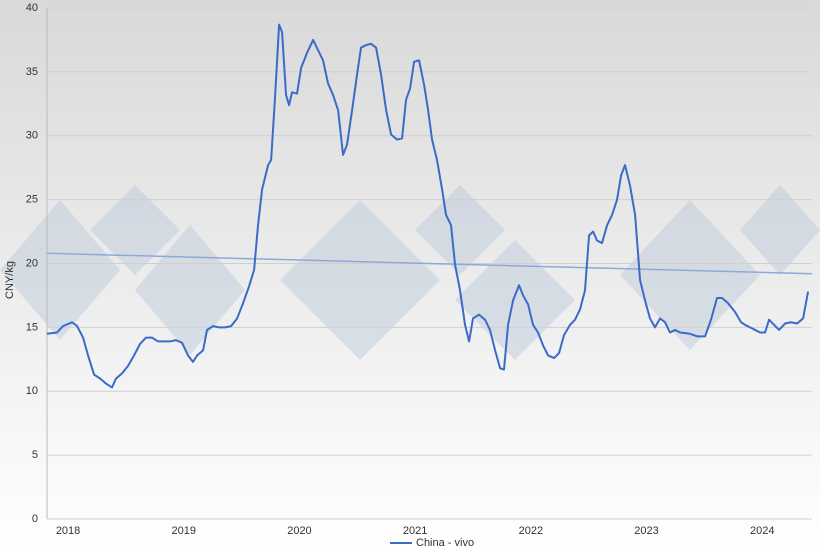 This screenshot has width=820, height=553. I want to click on y-axis-label: CNY/kg, so click(10, 280).